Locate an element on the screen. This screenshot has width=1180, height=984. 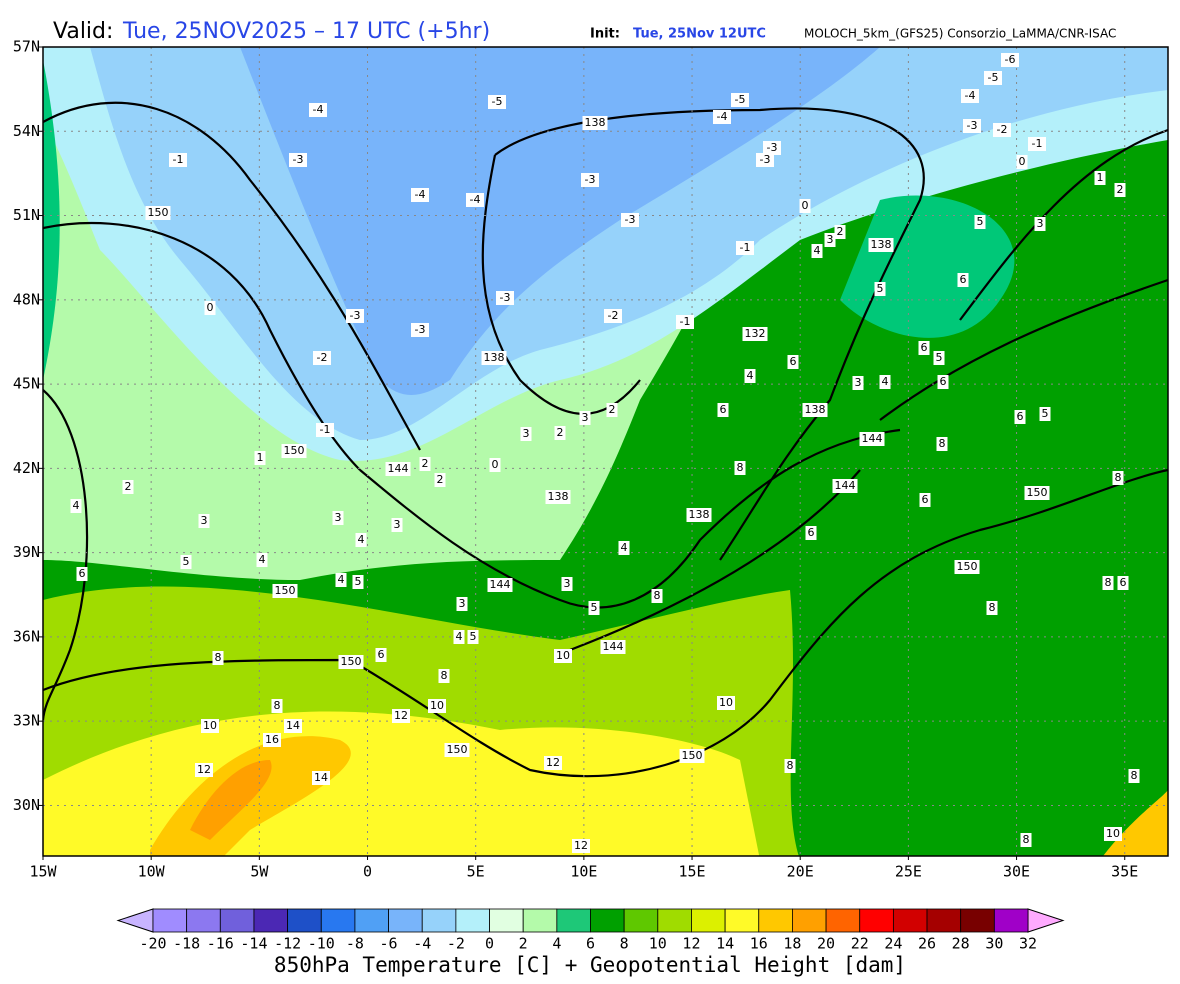
temperature-label: -1 is located at coordinates (745, 247).